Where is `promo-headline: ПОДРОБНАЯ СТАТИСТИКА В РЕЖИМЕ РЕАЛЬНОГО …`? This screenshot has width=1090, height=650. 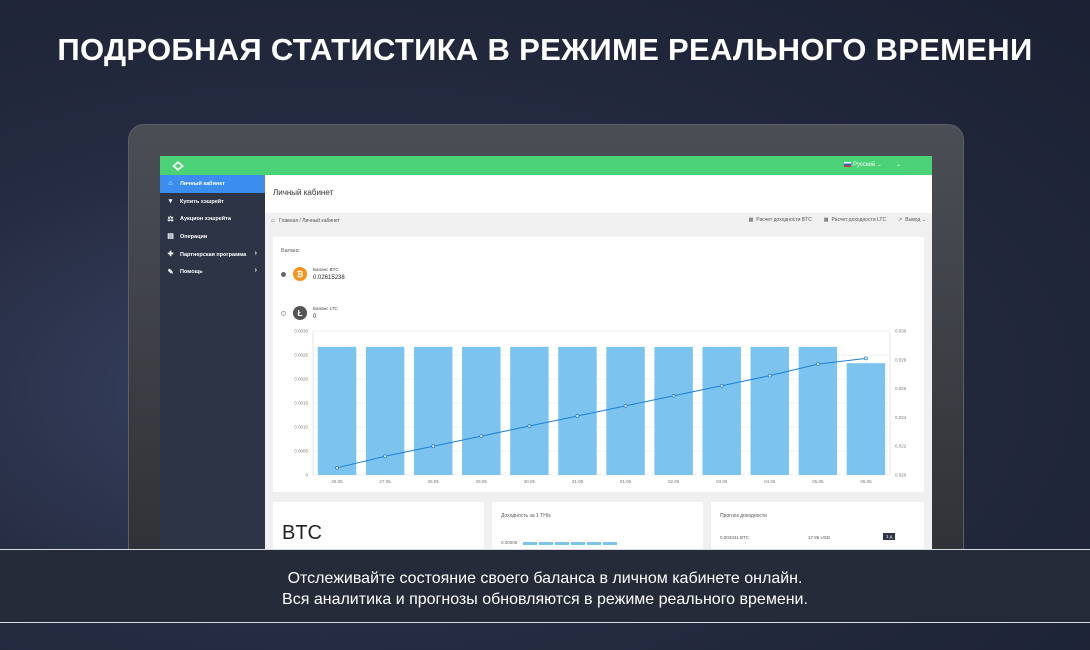
promo-headline: ПОДРОБНАЯ СТАТИСТИКА В РЕЖИМЕ РЕАЛЬНОГО … is located at coordinates (545, 49).